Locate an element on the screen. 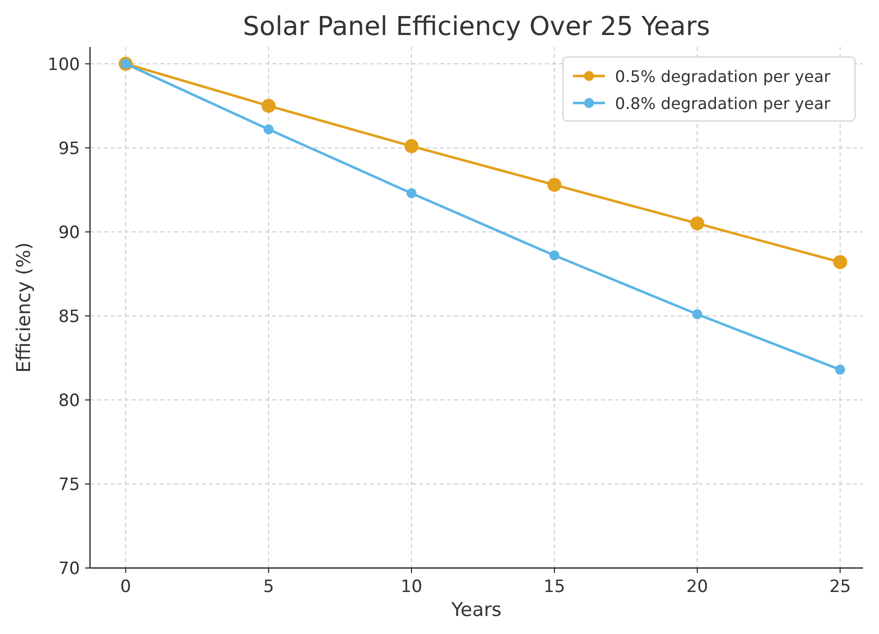  chart-title: Solar Panel Efficiency Over 25 Years is located at coordinates (476, 27).